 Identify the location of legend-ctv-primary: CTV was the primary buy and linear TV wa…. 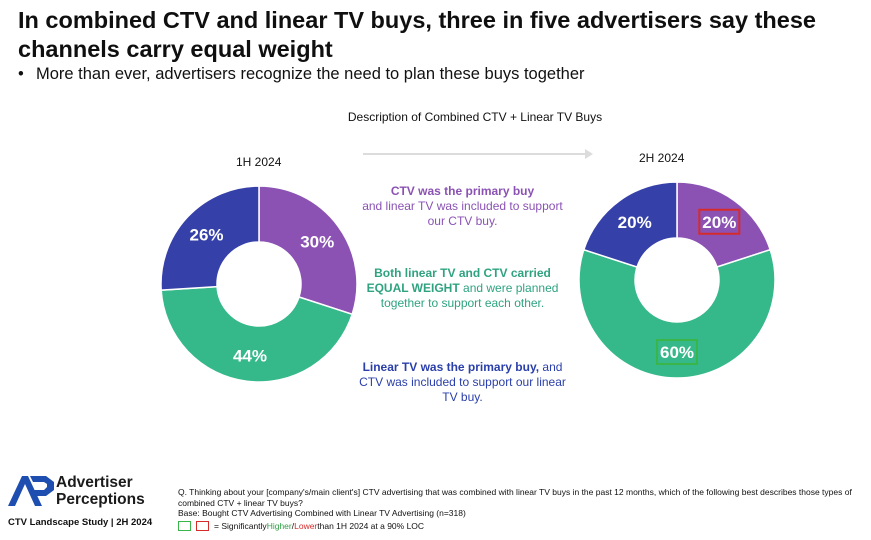
(462, 206).